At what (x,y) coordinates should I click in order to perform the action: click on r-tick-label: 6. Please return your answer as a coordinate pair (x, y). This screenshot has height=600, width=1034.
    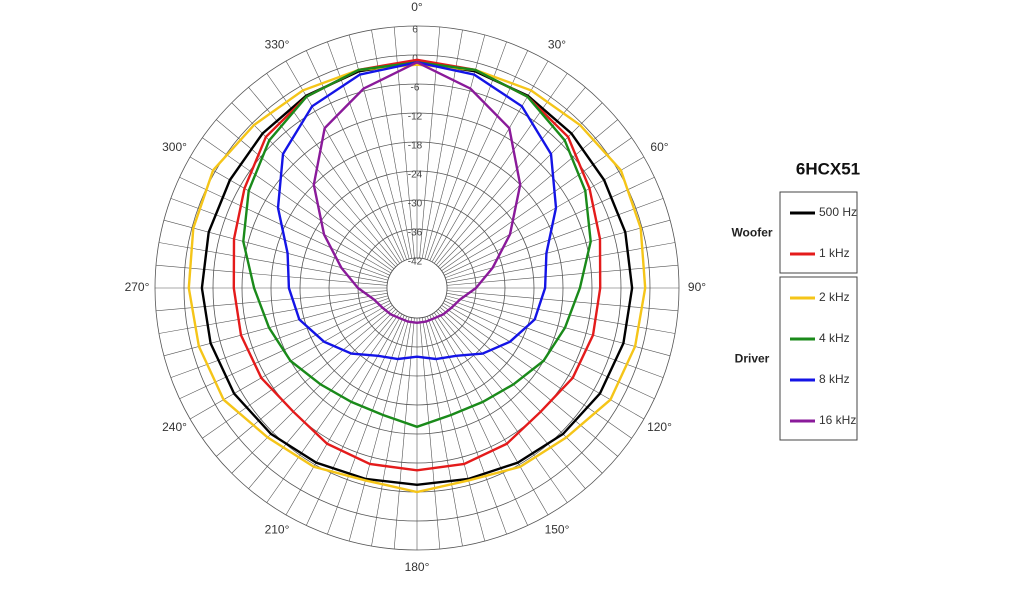
    Looking at the image, I should click on (415, 30).